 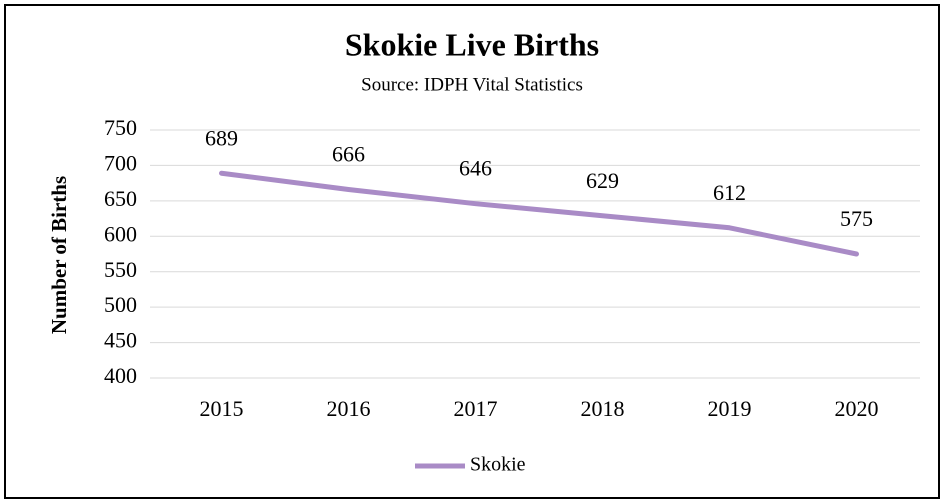 What do you see at coordinates (120, 375) in the screenshot?
I see `y-tick-label: 400` at bounding box center [120, 375].